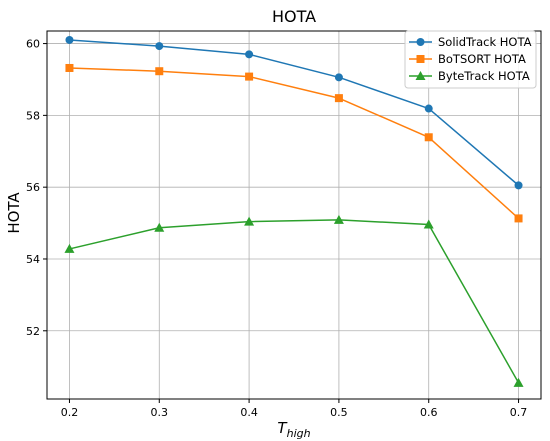  What do you see at coordinates (70, 412) in the screenshot?
I see `x-tick-label: 0.2` at bounding box center [70, 412].